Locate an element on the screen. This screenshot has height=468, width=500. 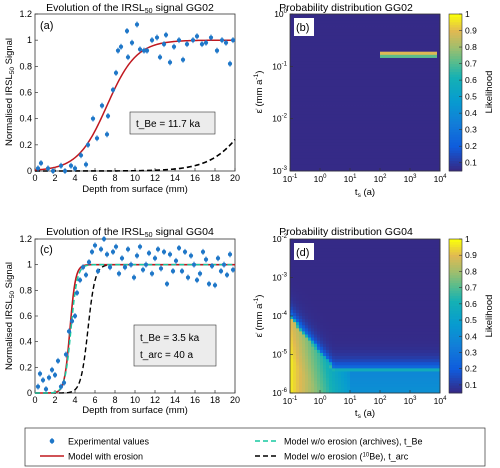
colorbar-tick-label: 0.1 is located at coordinates (471, 163).